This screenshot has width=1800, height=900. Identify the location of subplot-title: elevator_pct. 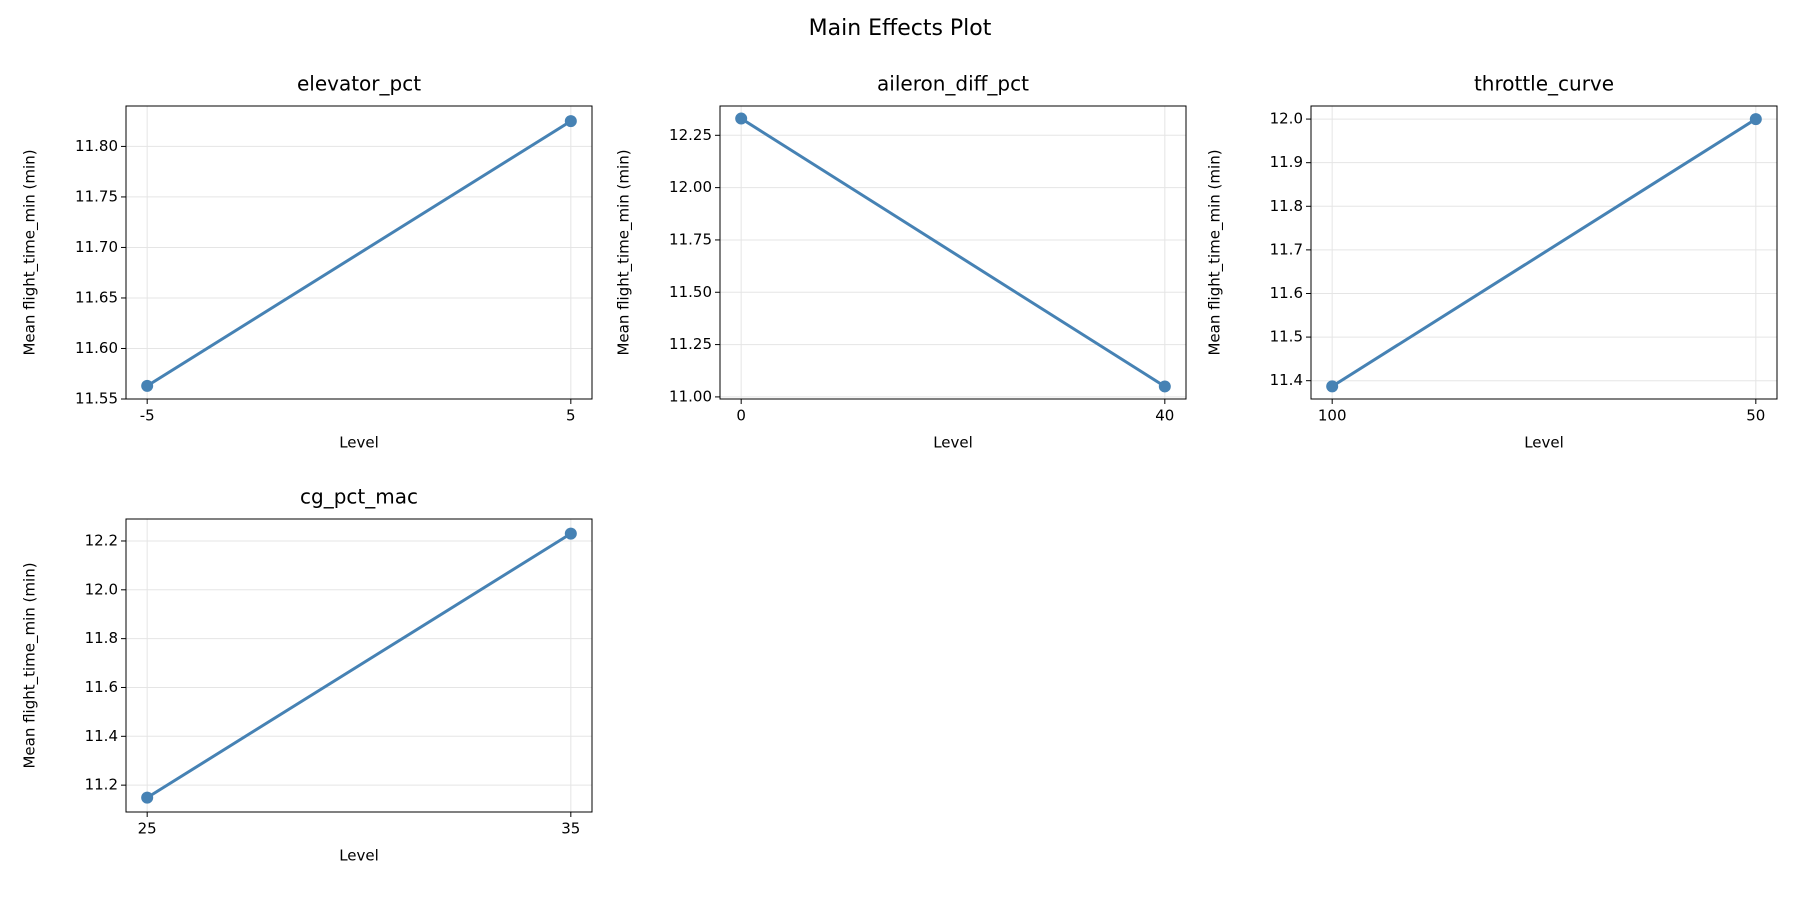
(359, 84).